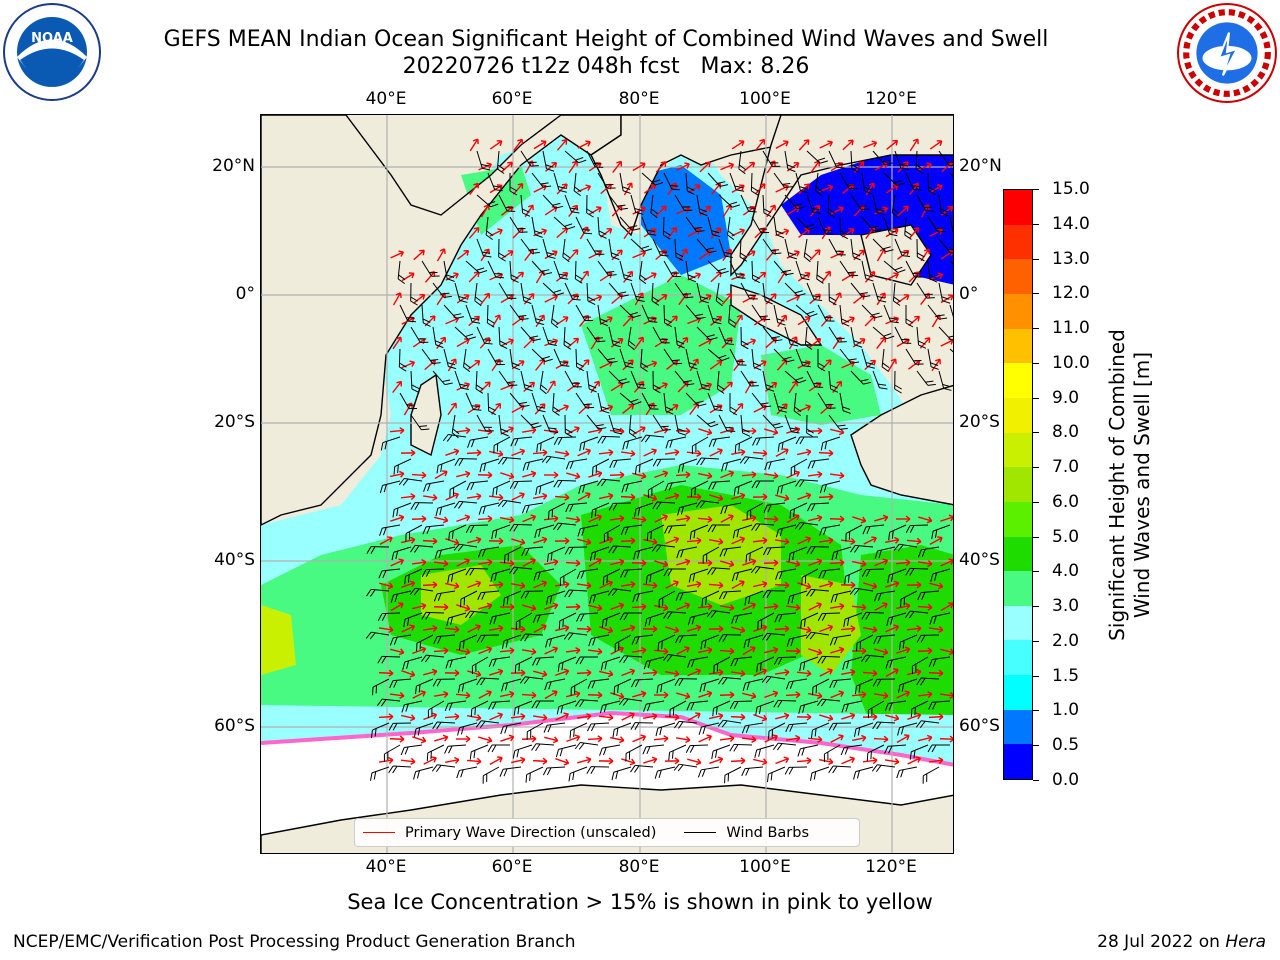 This screenshot has width=1280, height=960. I want to click on colorbar-segment, so click(1018, 554).